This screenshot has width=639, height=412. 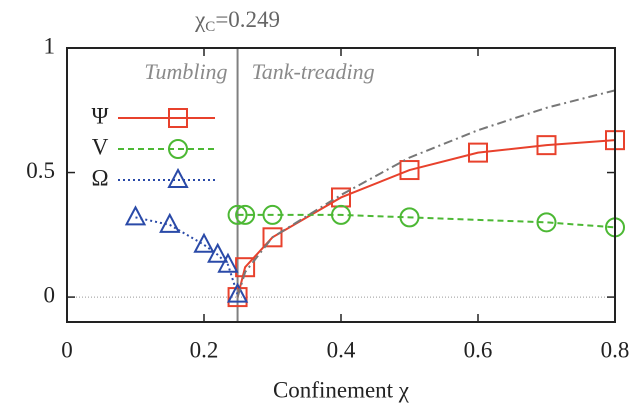 What do you see at coordinates (313, 71) in the screenshot?
I see `region-label: Tank-treading` at bounding box center [313, 71].